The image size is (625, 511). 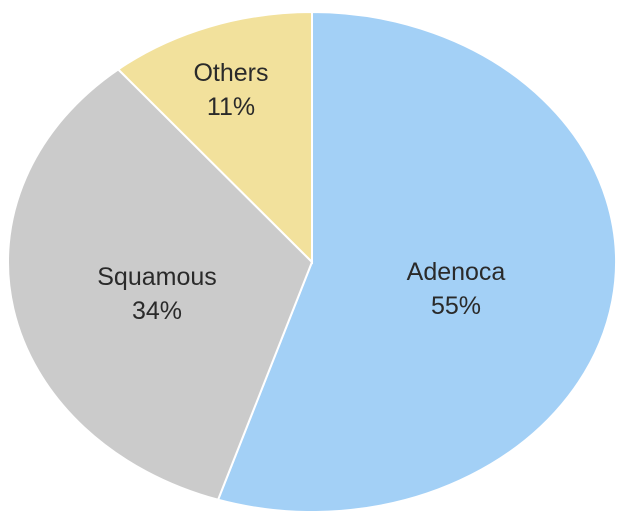 I want to click on pie-value-squamous: 34%, so click(x=157, y=311).